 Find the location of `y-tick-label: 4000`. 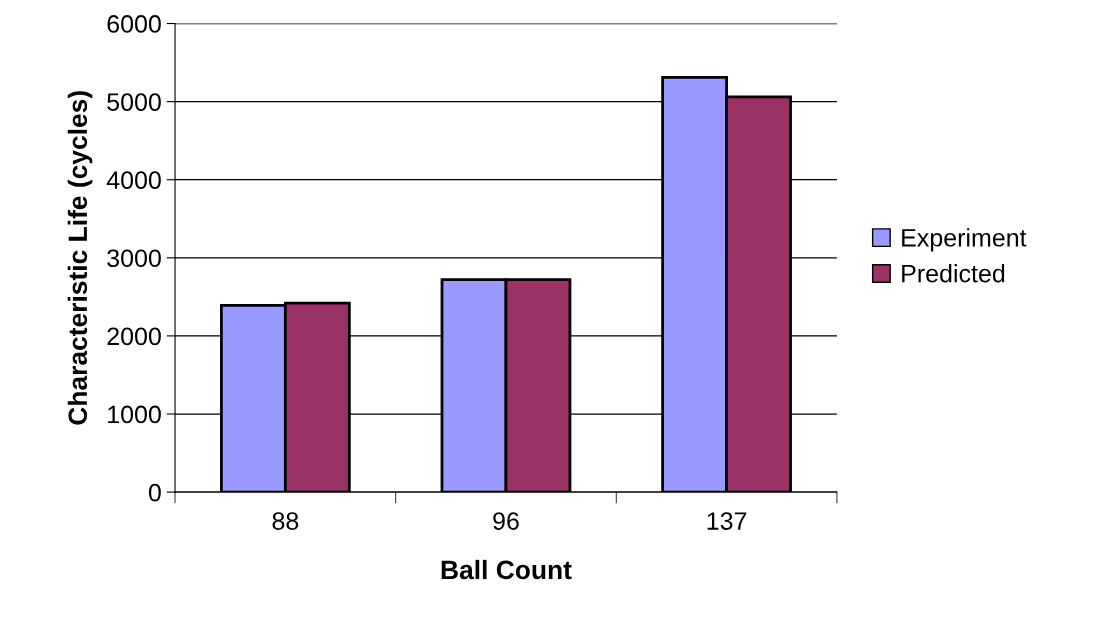

y-tick-label: 4000 is located at coordinates (133, 180).